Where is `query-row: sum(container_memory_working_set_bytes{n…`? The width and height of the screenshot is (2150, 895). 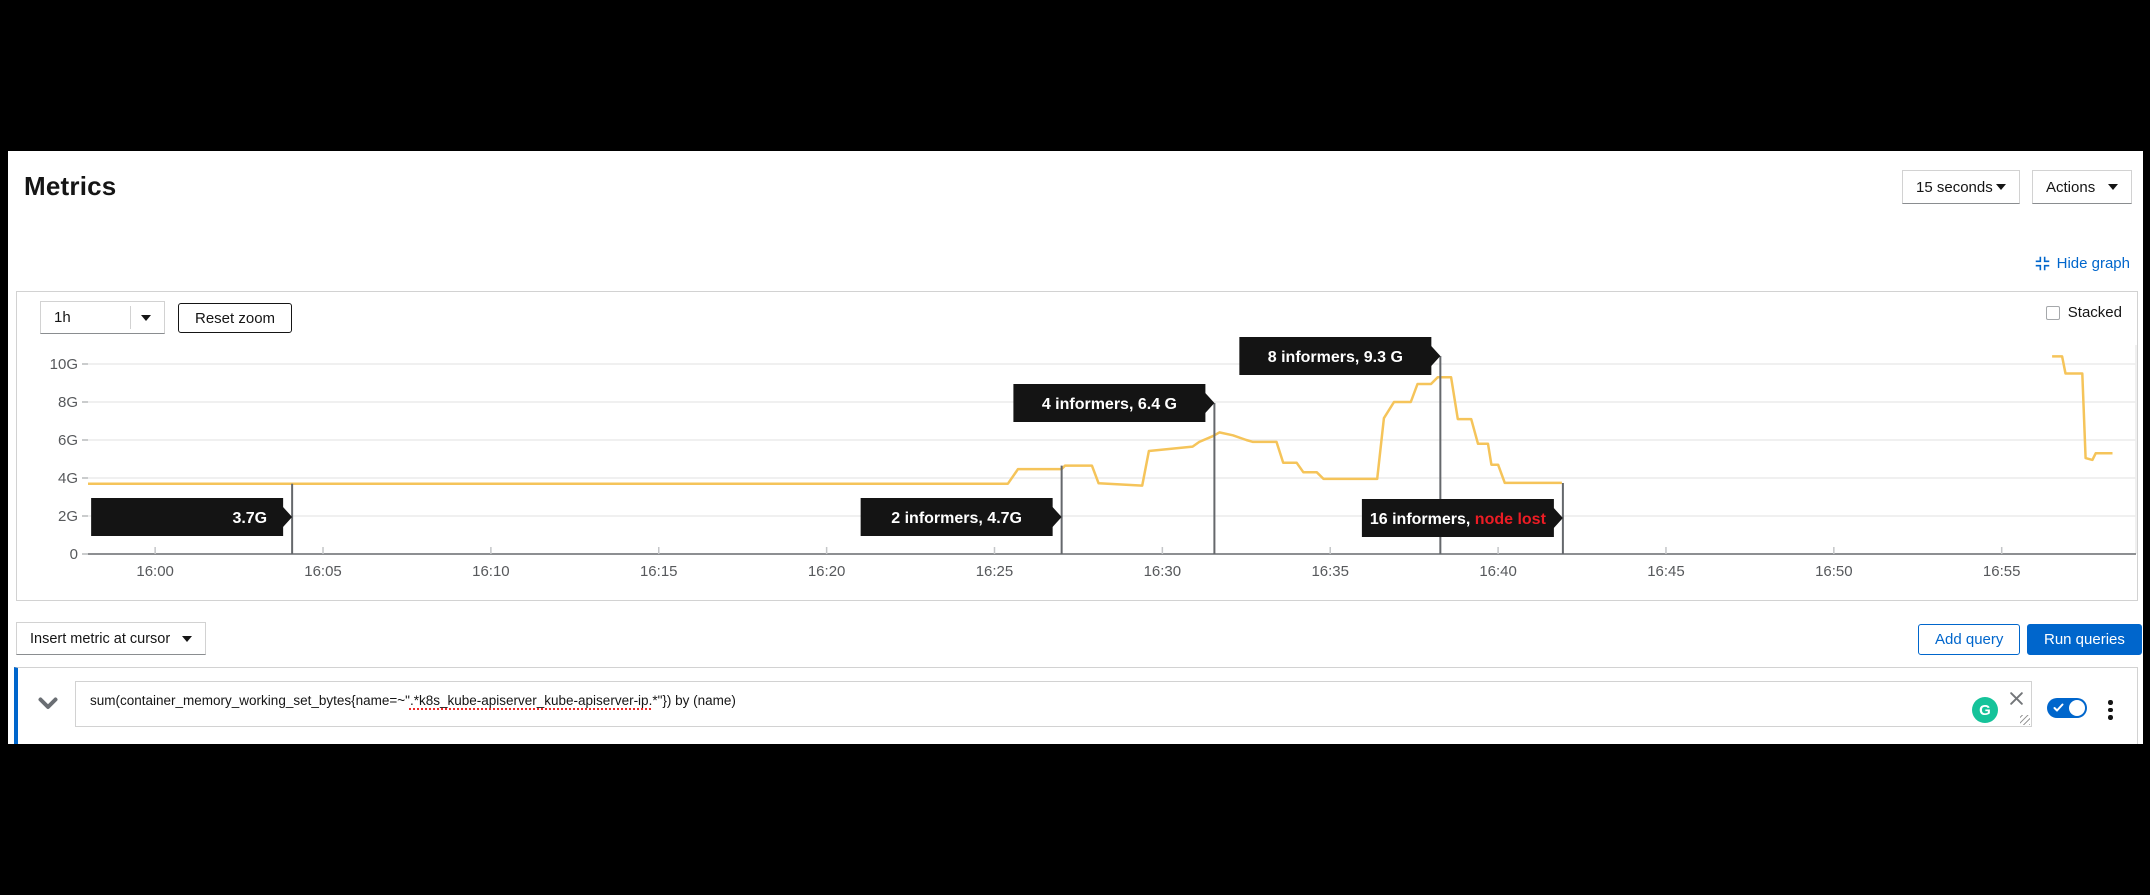
query-row: sum(container_memory_working_set_bytes{n… is located at coordinates (1076, 705).